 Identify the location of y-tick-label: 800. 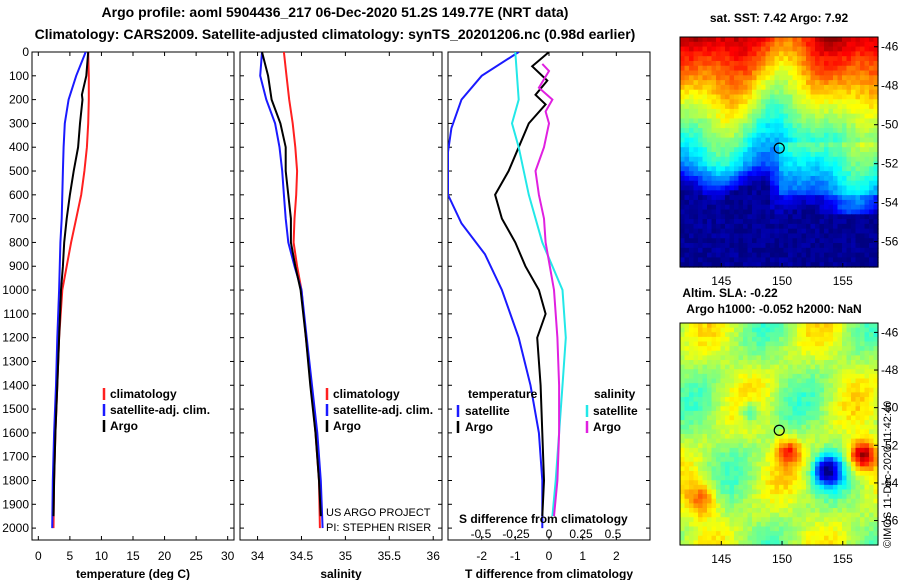
(19, 242).